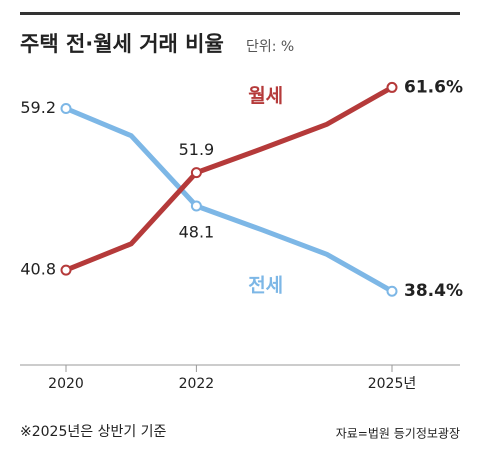  Describe the element at coordinates (265, 286) in the screenshot. I see `series-name: 전세` at that location.